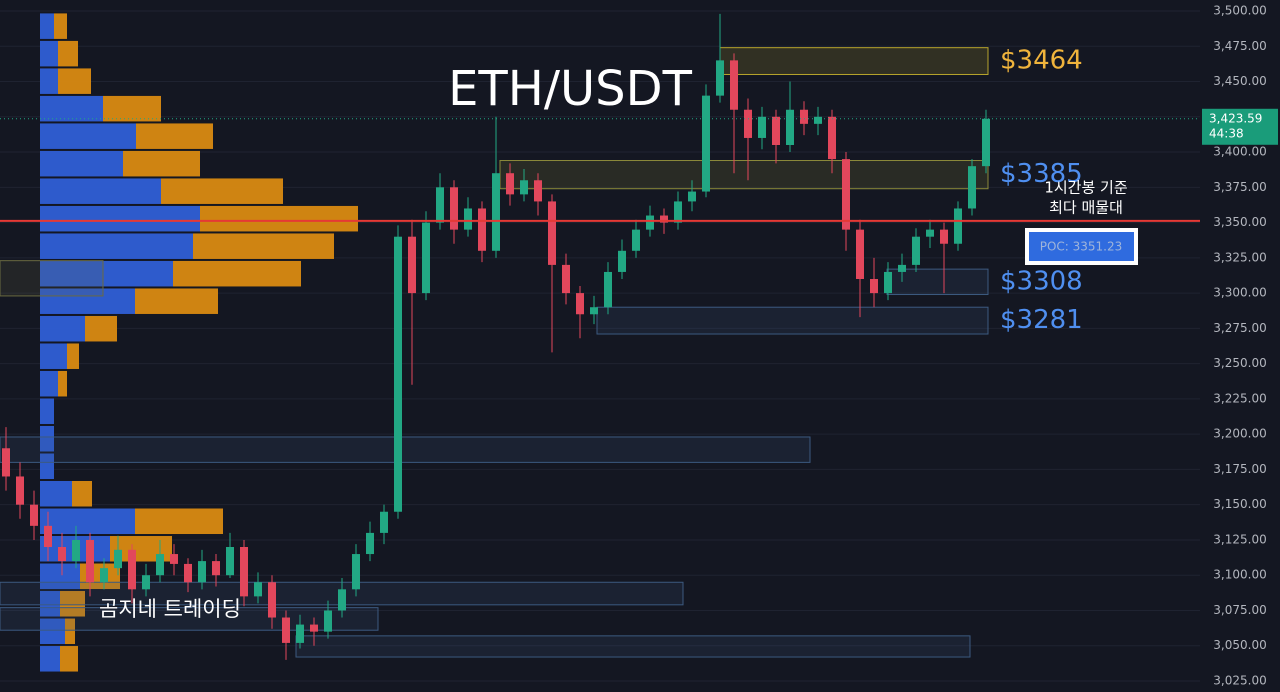 This screenshot has height=692, width=1280. What do you see at coordinates (1239, 645) in the screenshot?
I see `y-tick-label: 3,050.00` at bounding box center [1239, 645].